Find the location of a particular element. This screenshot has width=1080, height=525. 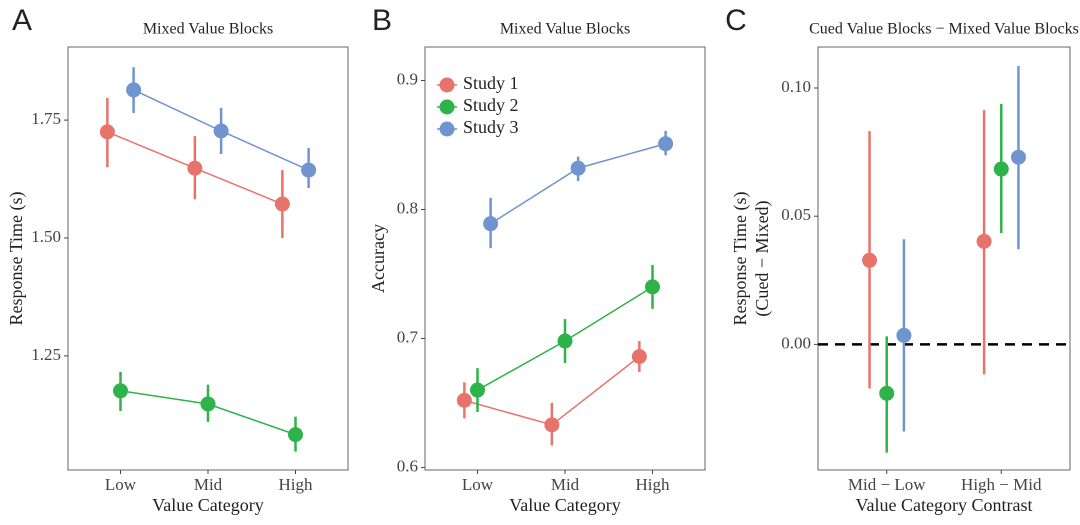

x-tick-label: High − Mid is located at coordinates (1001, 484).